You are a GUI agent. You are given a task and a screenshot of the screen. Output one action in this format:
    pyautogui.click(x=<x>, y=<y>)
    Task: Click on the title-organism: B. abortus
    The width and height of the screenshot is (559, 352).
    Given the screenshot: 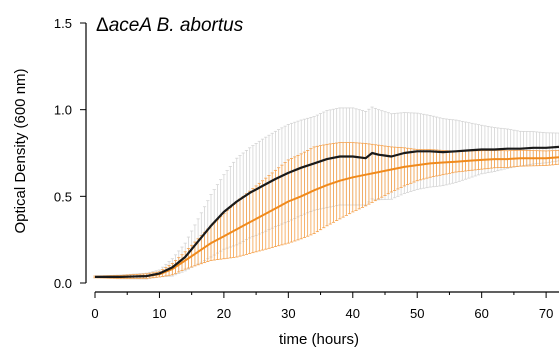 What is the action you would take?
    pyautogui.click(x=197, y=25)
    